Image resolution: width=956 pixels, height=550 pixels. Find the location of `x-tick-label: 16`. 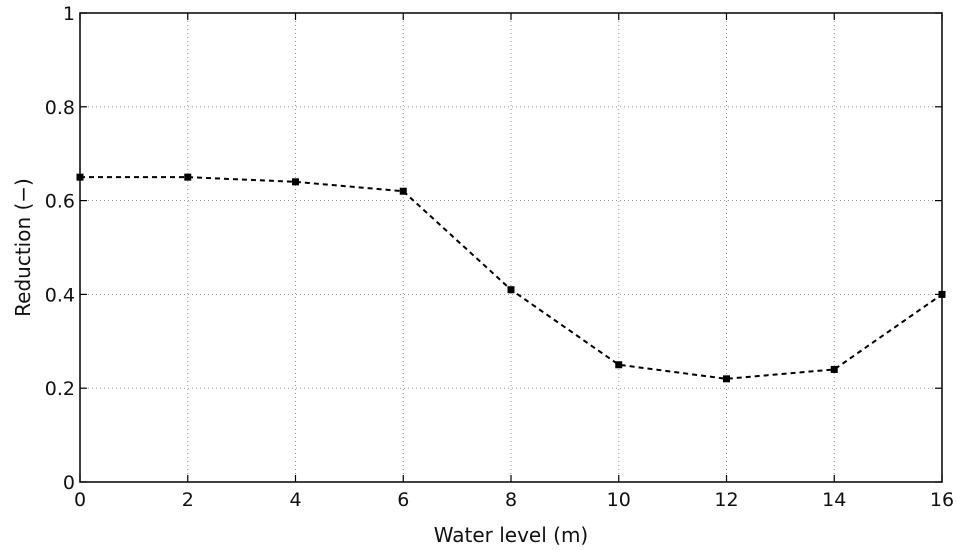

x-tick-label: 16 is located at coordinates (942, 500).